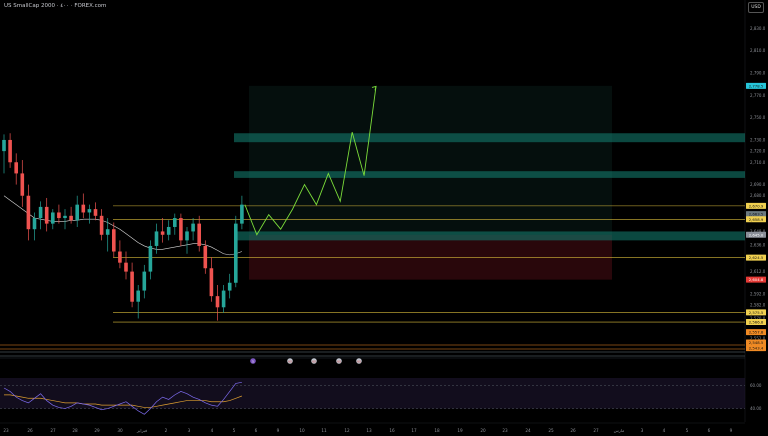 The image size is (768, 436). I want to click on x-tick-label: مارس, so click(619, 430).